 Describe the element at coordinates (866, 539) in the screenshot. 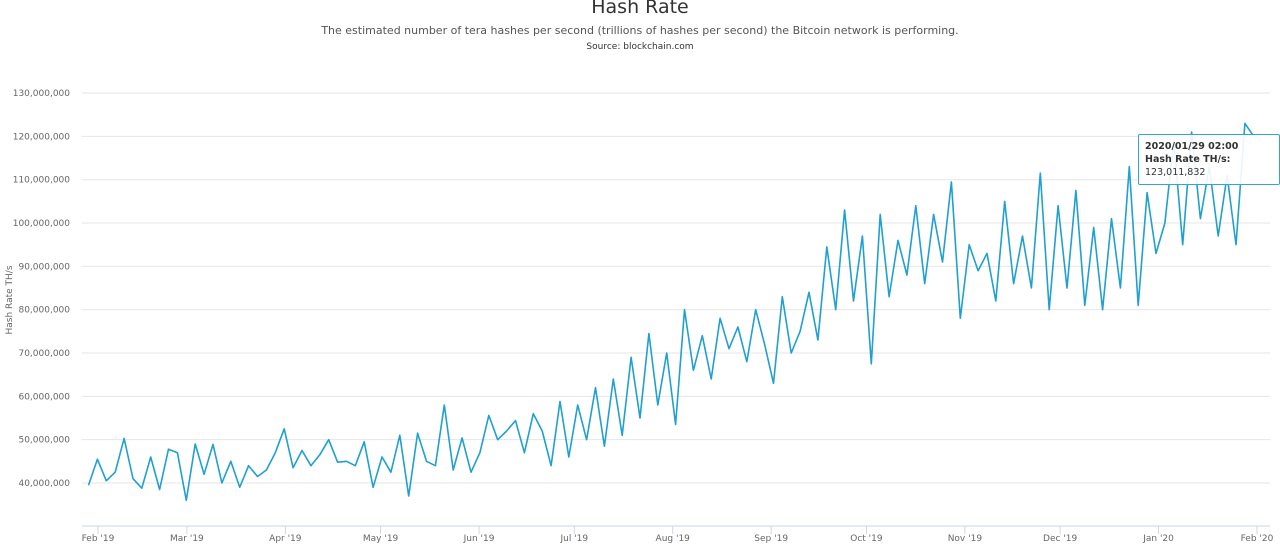

I see `x-tick-label: Oct '19` at that location.